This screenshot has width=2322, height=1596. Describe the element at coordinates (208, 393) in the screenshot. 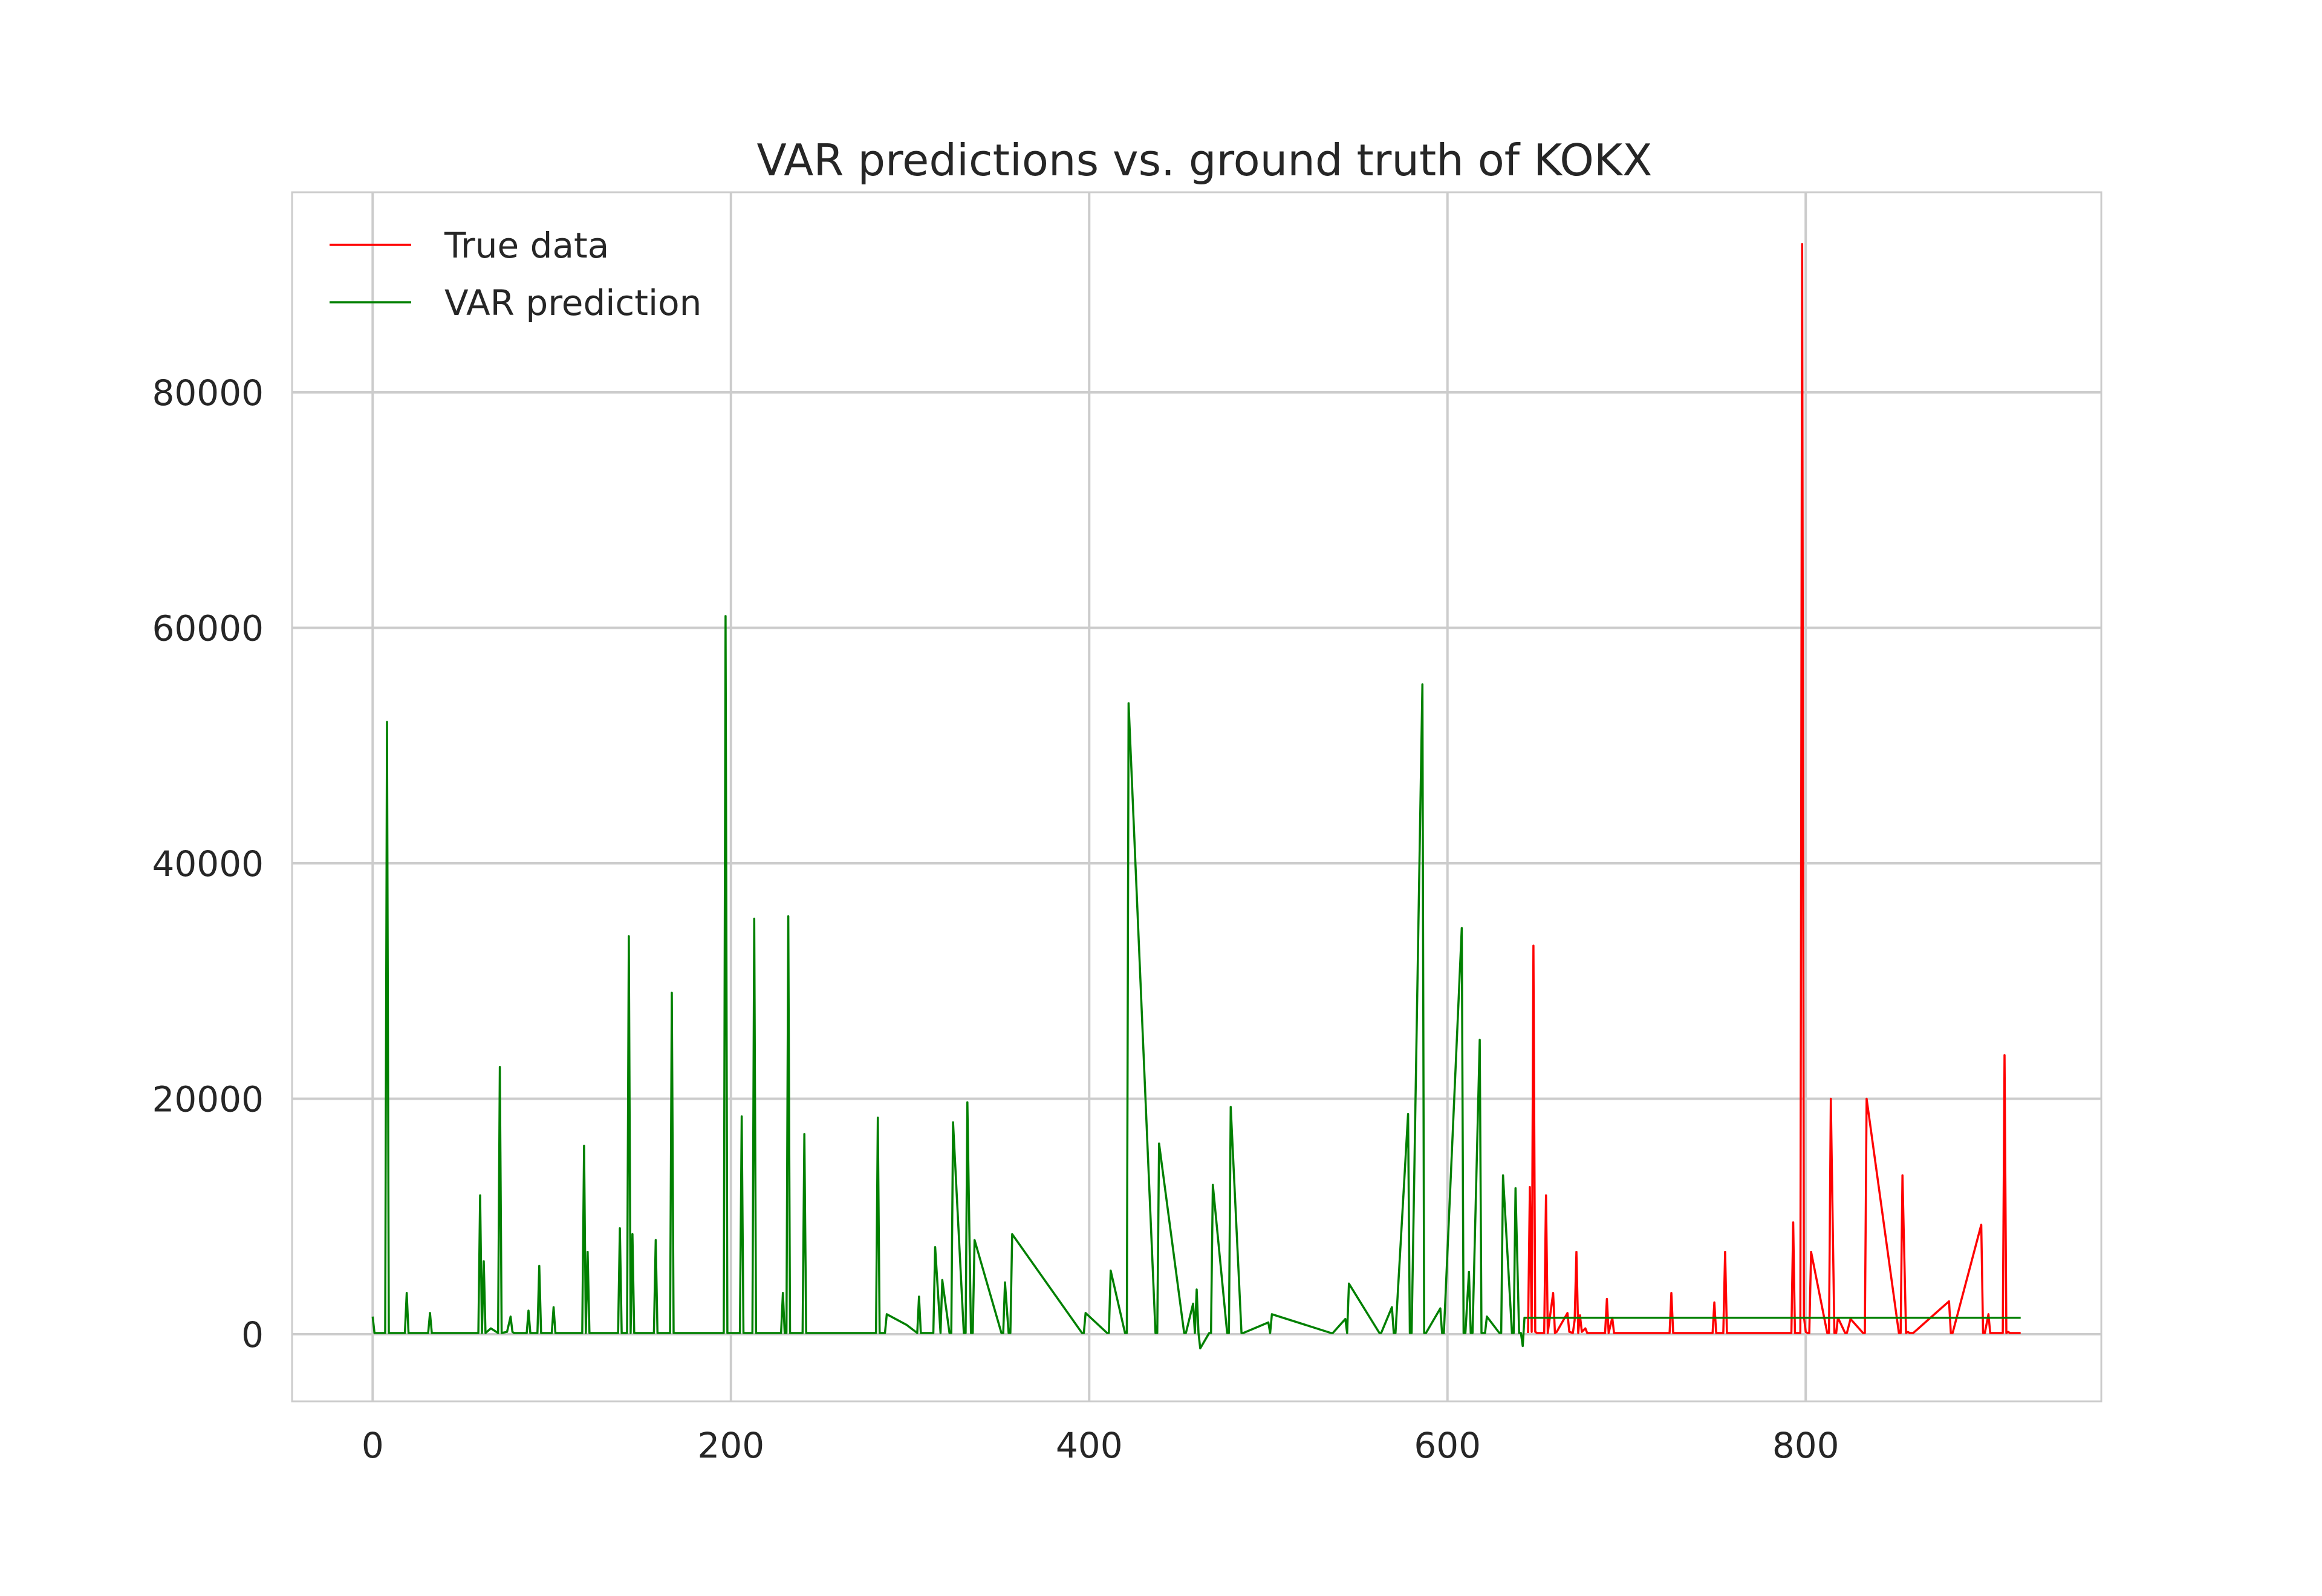

I see `y-tick-label: 80000` at that location.